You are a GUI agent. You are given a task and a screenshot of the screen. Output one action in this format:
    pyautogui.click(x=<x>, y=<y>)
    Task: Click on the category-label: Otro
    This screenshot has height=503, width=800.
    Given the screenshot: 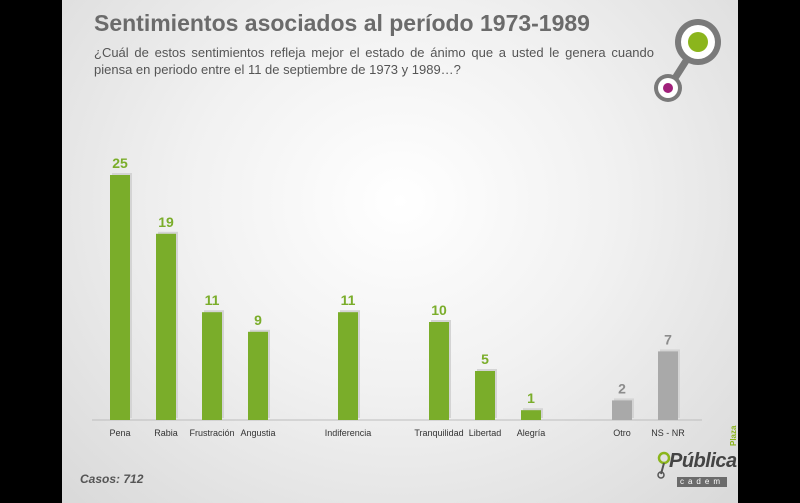 What is the action you would take?
    pyautogui.click(x=622, y=433)
    